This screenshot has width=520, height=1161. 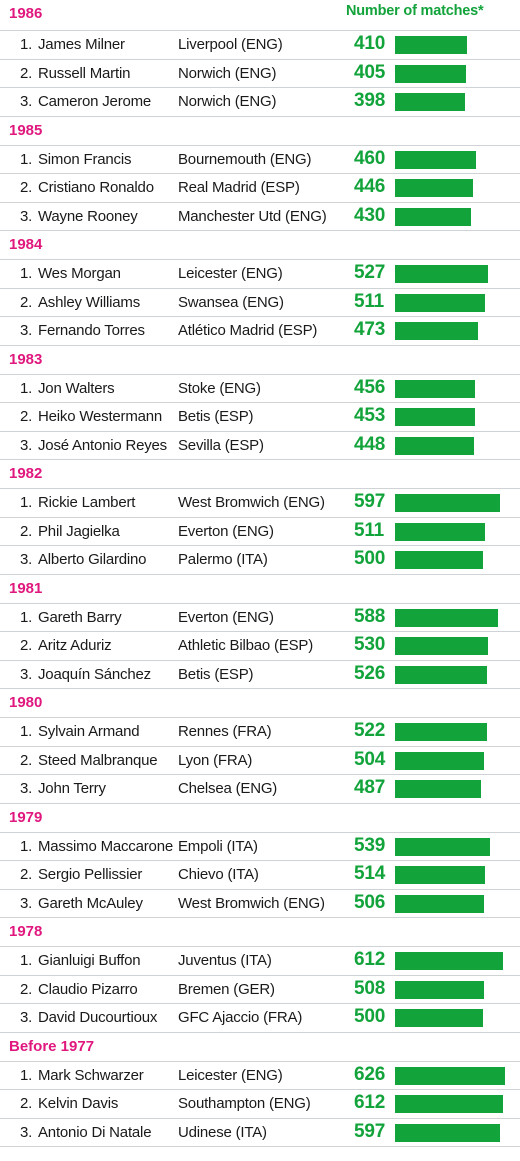 I want to click on data-label: 511, so click(x=369, y=301).